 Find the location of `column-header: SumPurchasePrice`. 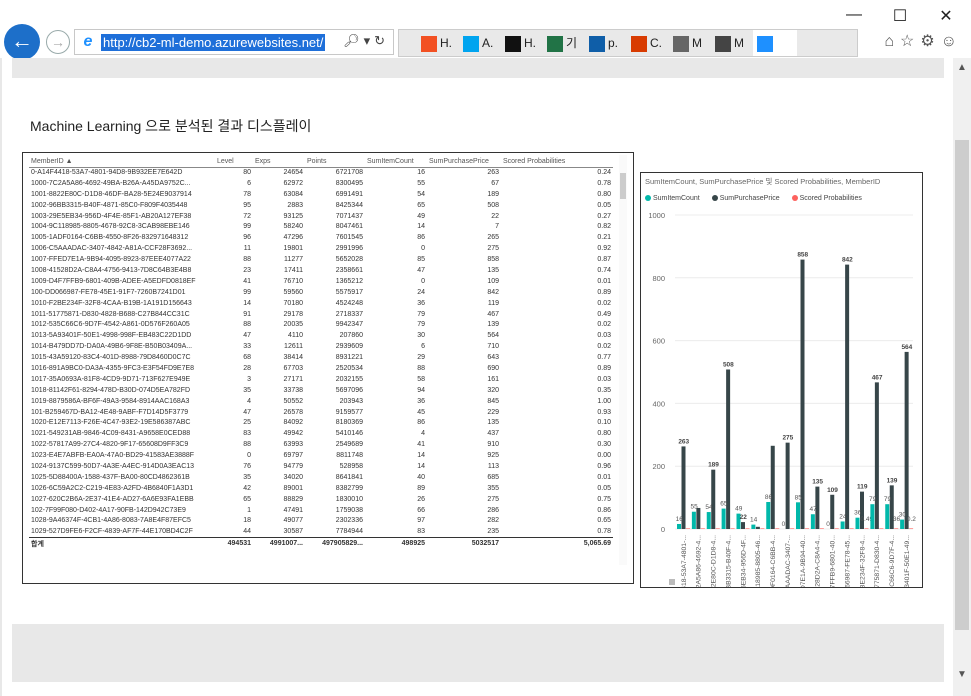

column-header: SumPurchasePrice is located at coordinates (464, 162).